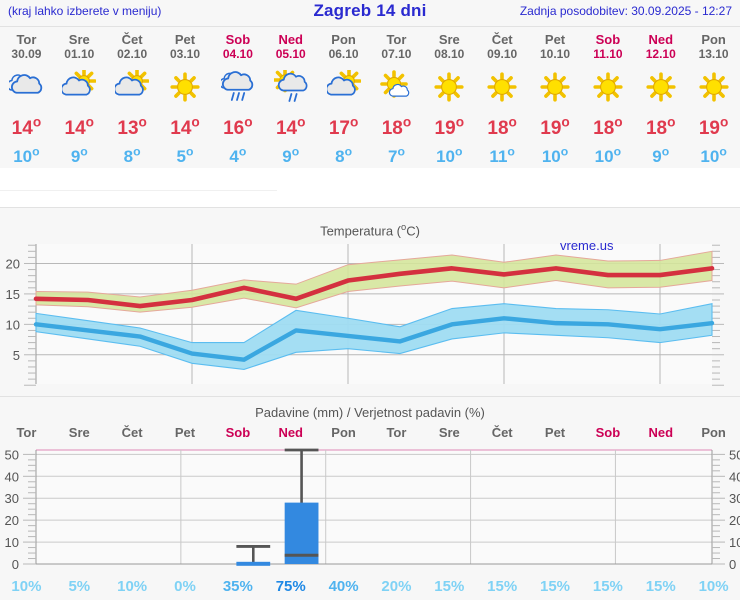 Image resolution: width=740 pixels, height=600 pixels. Describe the element at coordinates (26, 87) in the screenshot. I see `cloudy-icon` at that location.